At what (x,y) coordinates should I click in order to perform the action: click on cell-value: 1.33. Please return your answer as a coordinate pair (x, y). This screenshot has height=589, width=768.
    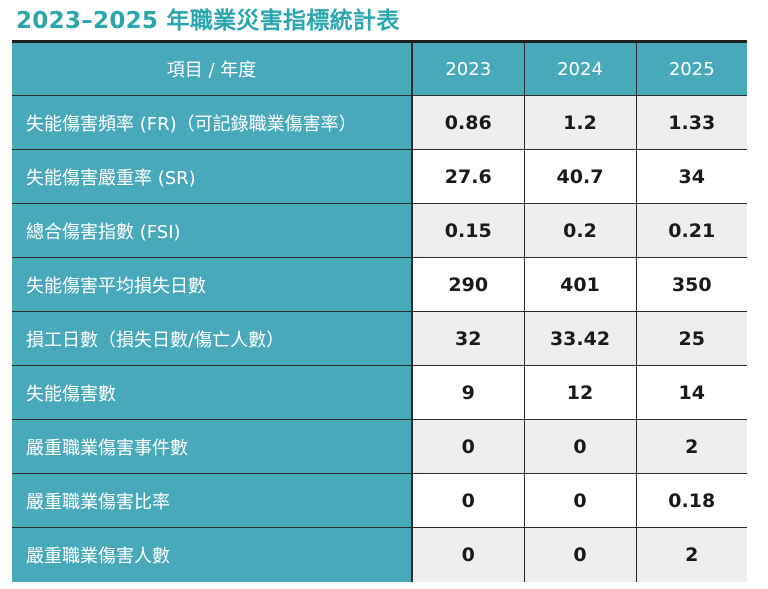
    Looking at the image, I should click on (691, 122).